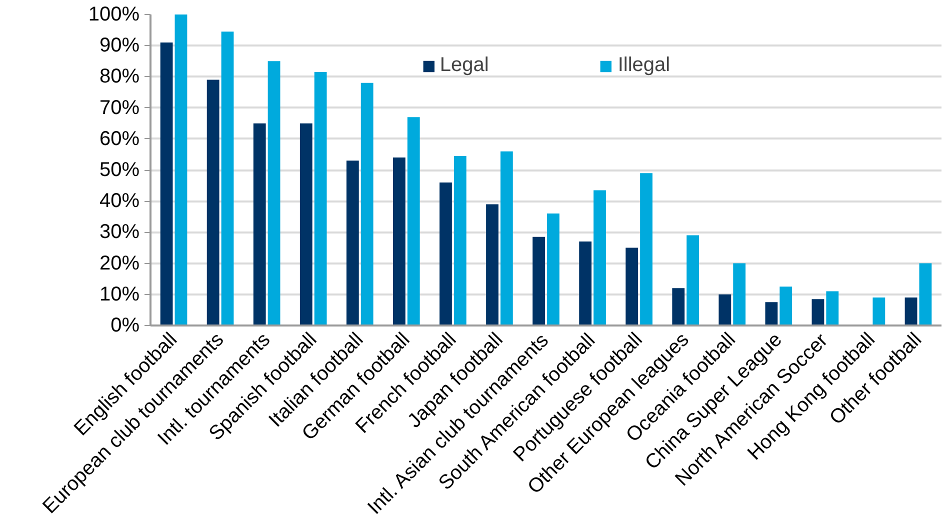 Image resolution: width=947 pixels, height=531 pixels. I want to click on y-tick-label: 30%, so click(119, 232).